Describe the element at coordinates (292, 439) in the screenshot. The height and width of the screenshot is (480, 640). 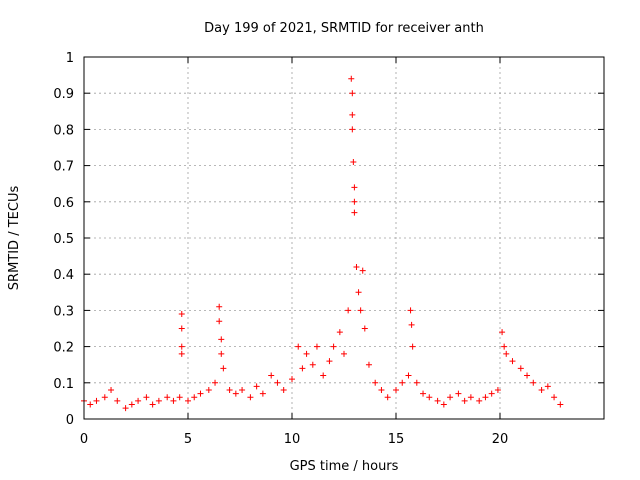
I see `x-tick-label: 10` at that location.